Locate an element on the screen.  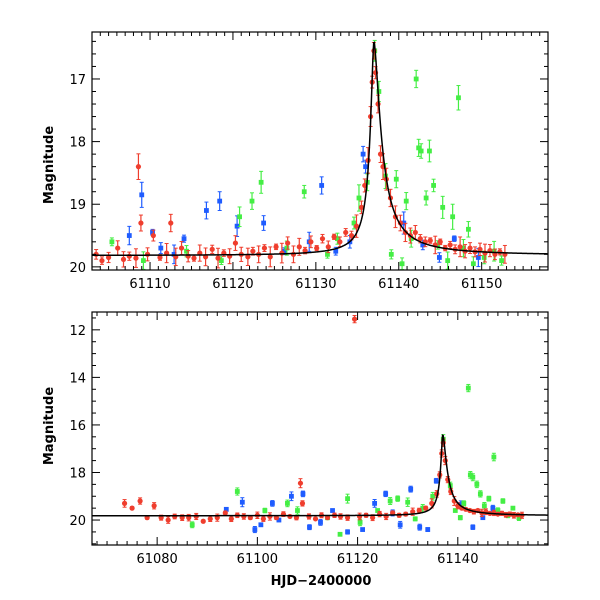
x-tick-label: 61120 is located at coordinates (232, 284).